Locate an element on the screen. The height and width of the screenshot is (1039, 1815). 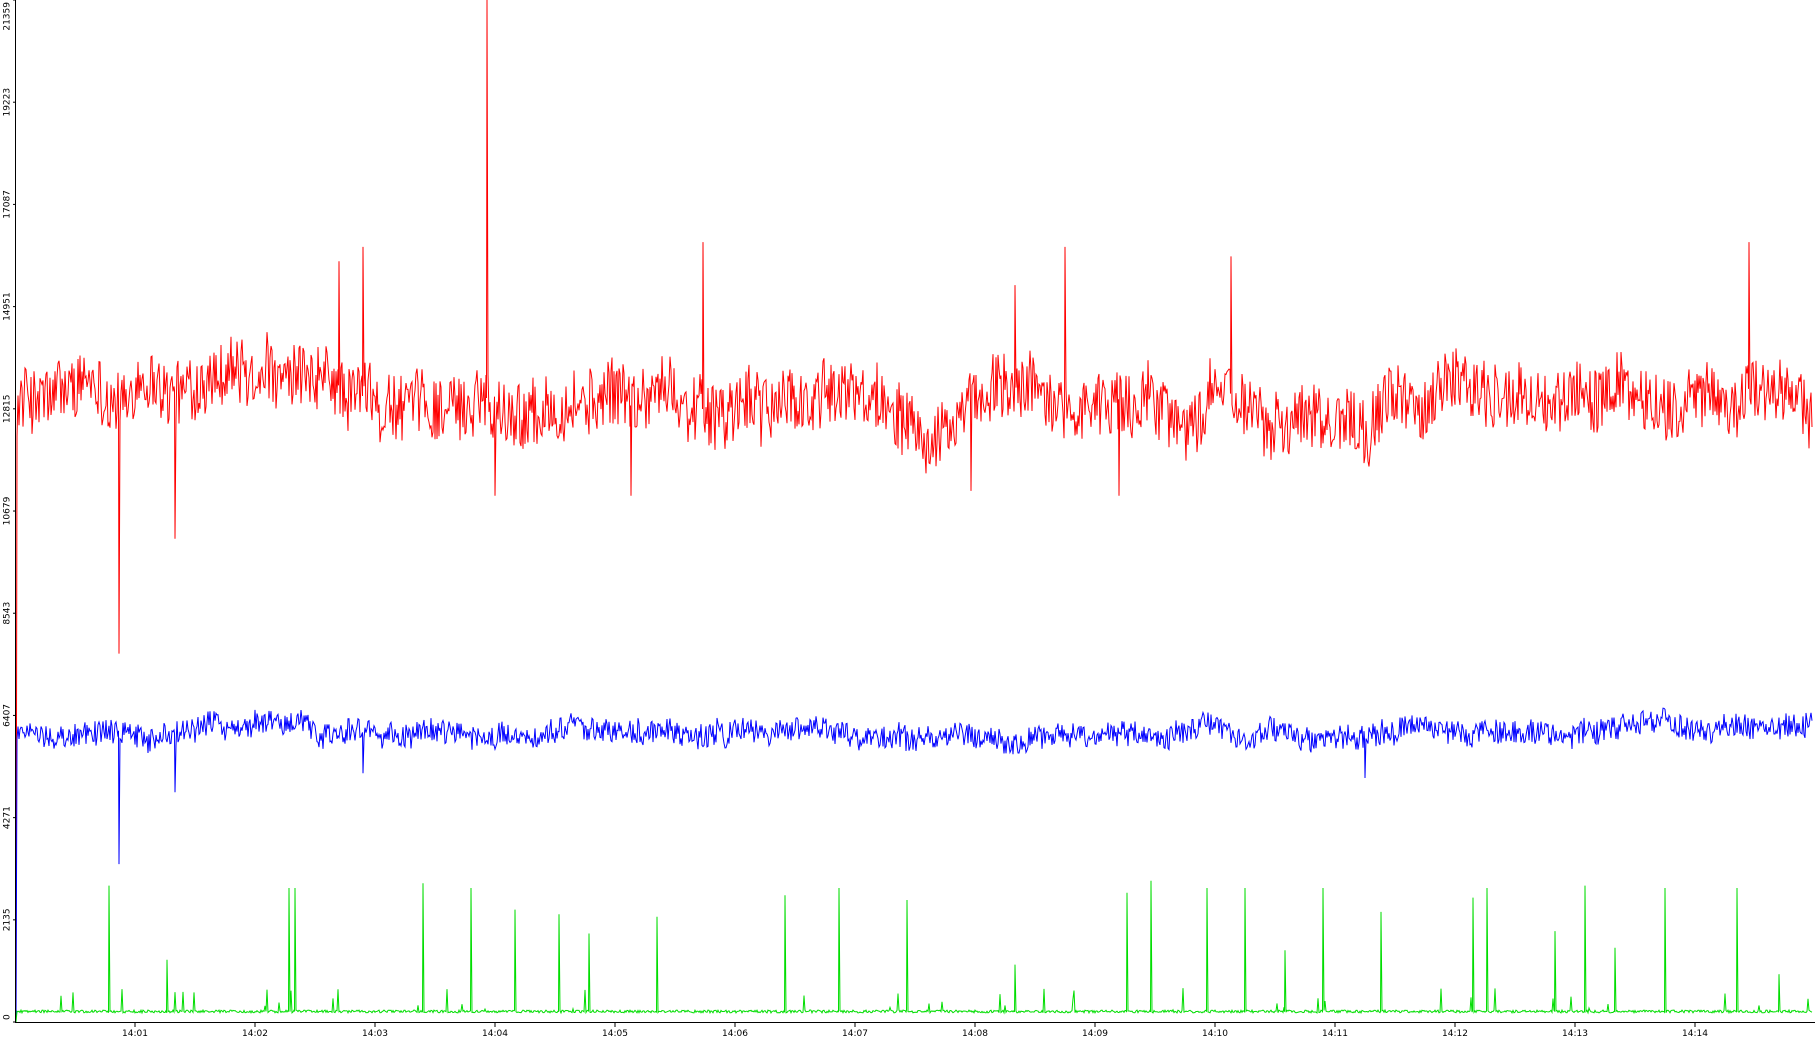
y-tick-label: 0 is located at coordinates (8, 1017).